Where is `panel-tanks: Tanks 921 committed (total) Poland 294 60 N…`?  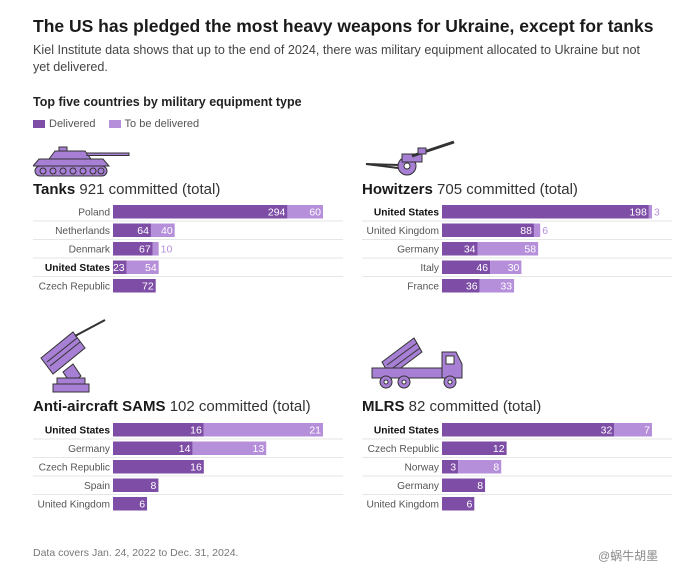
panel-tanks: Tanks 921 committed (total) Poland 294 60 N… is located at coordinates (198, 216).